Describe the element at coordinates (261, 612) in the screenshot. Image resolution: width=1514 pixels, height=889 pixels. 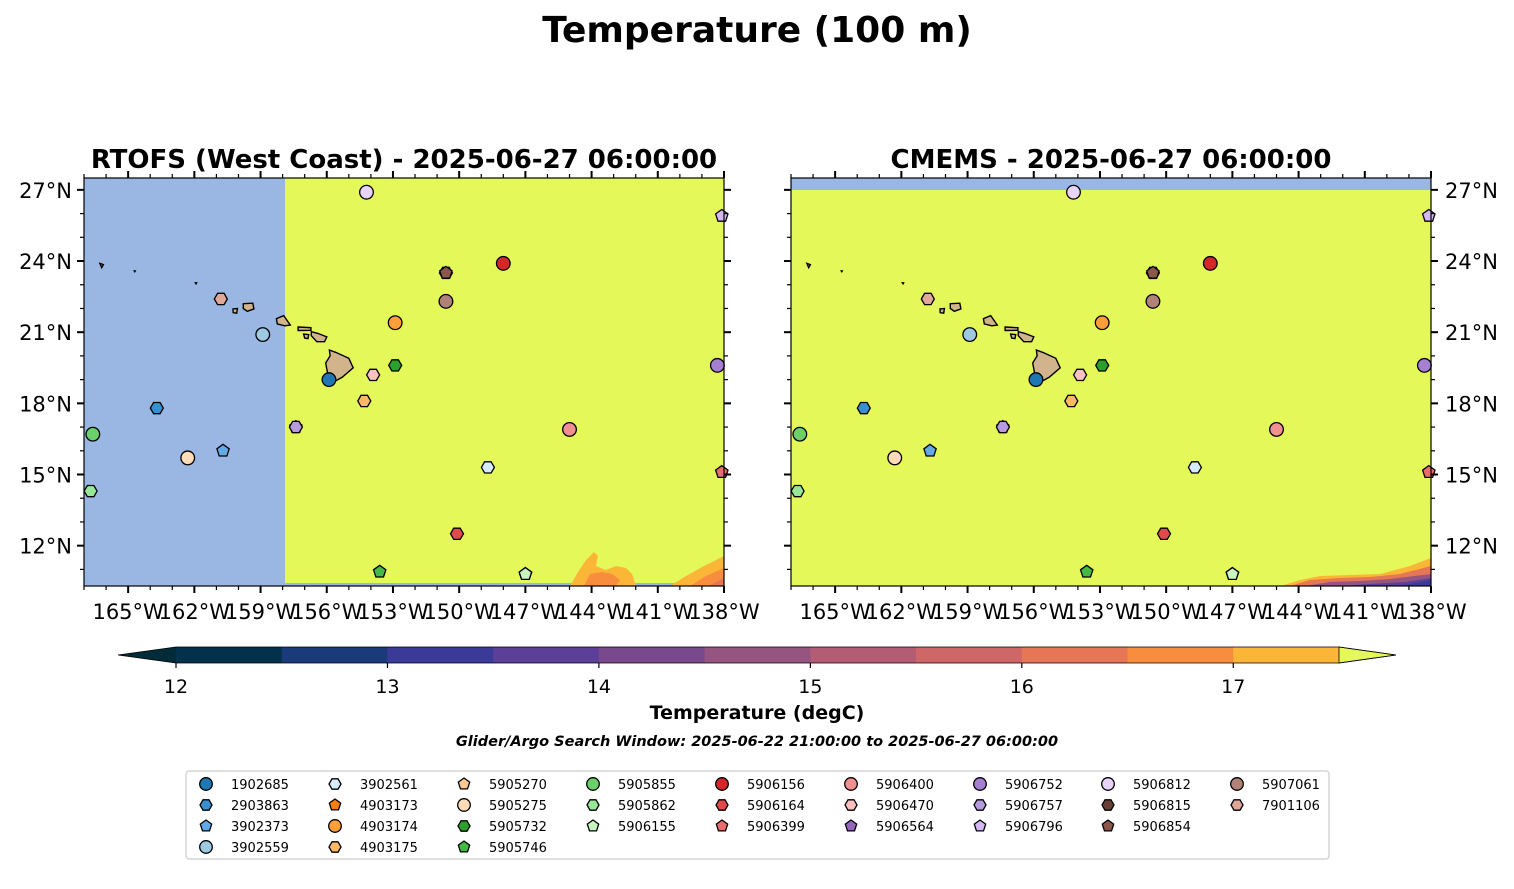
I see `x-tick-label: 159°W` at that location.